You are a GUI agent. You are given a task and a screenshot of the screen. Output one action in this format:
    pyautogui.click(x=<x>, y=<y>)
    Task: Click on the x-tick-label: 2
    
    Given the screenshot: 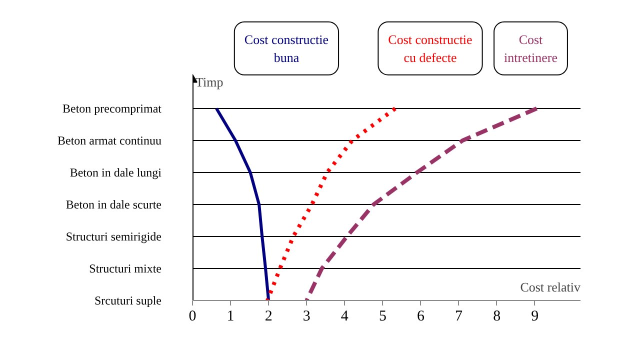 What is the action you would take?
    pyautogui.click(x=268, y=316)
    